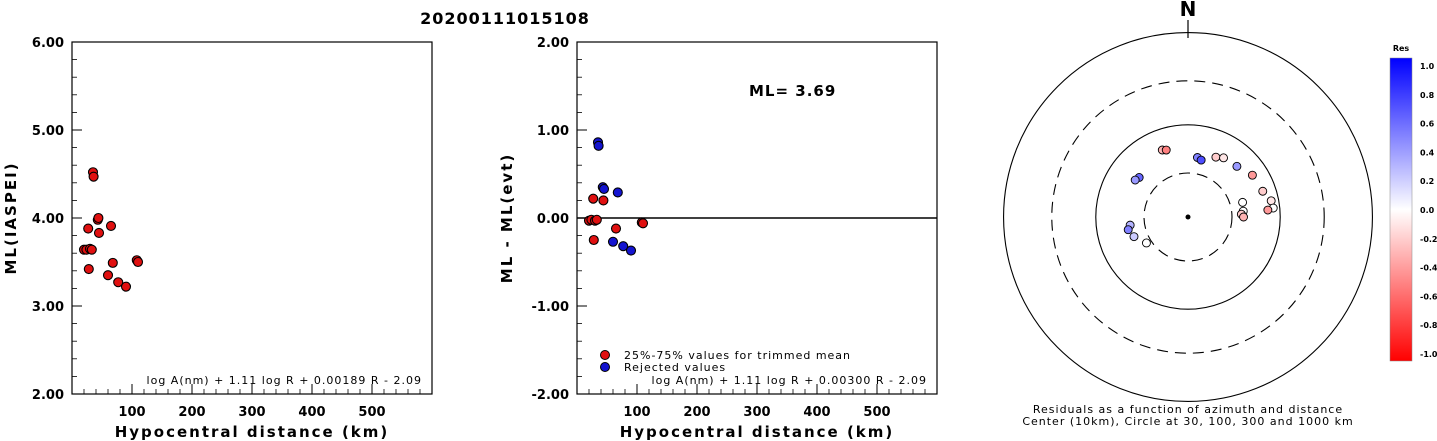 This screenshot has width=1437, height=441. What do you see at coordinates (1427, 210) in the screenshot?
I see `colorbar-tick-label: 0.0` at bounding box center [1427, 210].